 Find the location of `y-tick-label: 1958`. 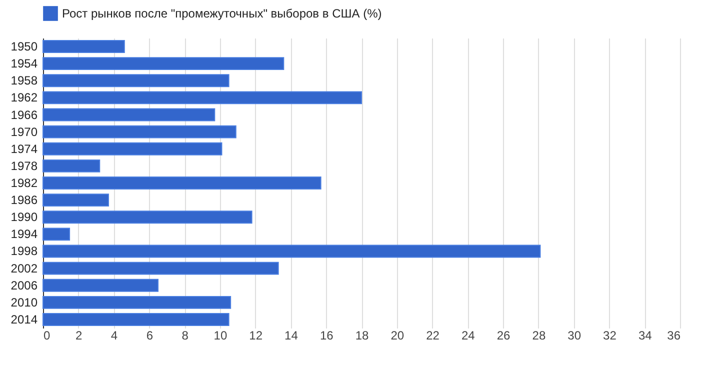

y-tick-label: 1958 is located at coordinates (24, 81).